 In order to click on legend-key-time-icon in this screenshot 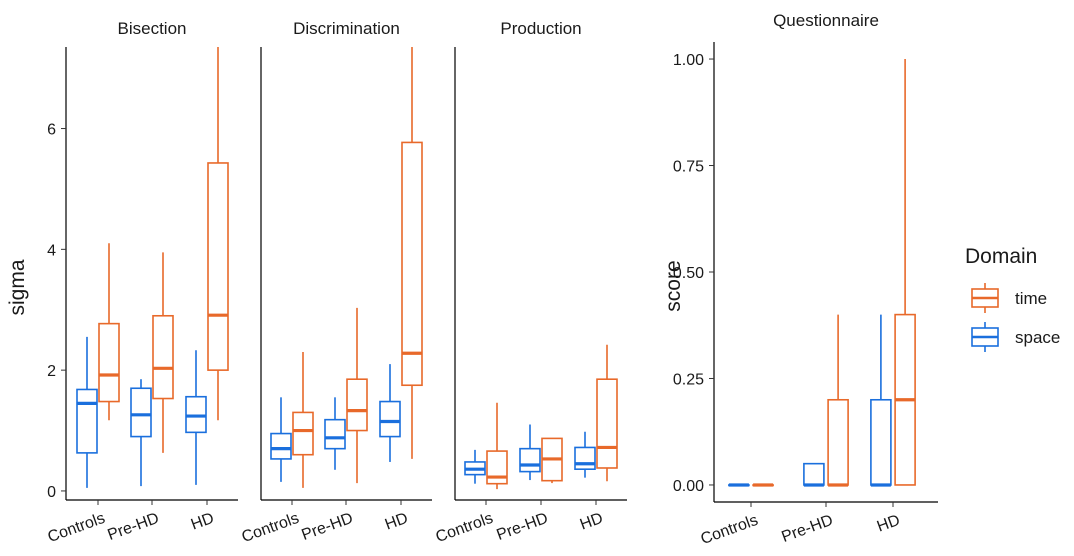, I will do `click(985, 298)`.